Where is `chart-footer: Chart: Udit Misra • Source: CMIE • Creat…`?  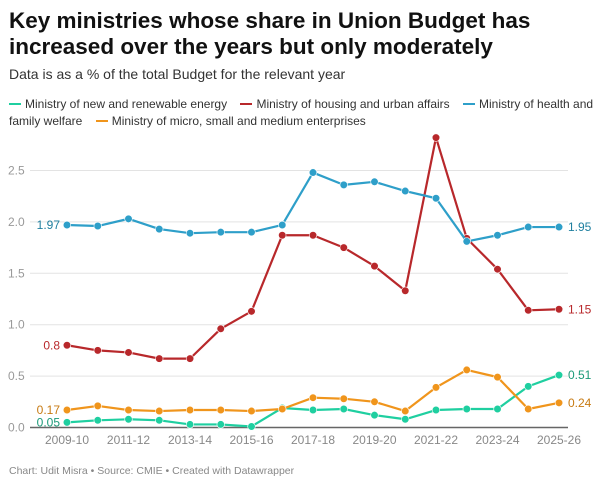
chart-footer: Chart: Udit Misra • Source: CMIE • Creat… is located at coordinates (152, 471).